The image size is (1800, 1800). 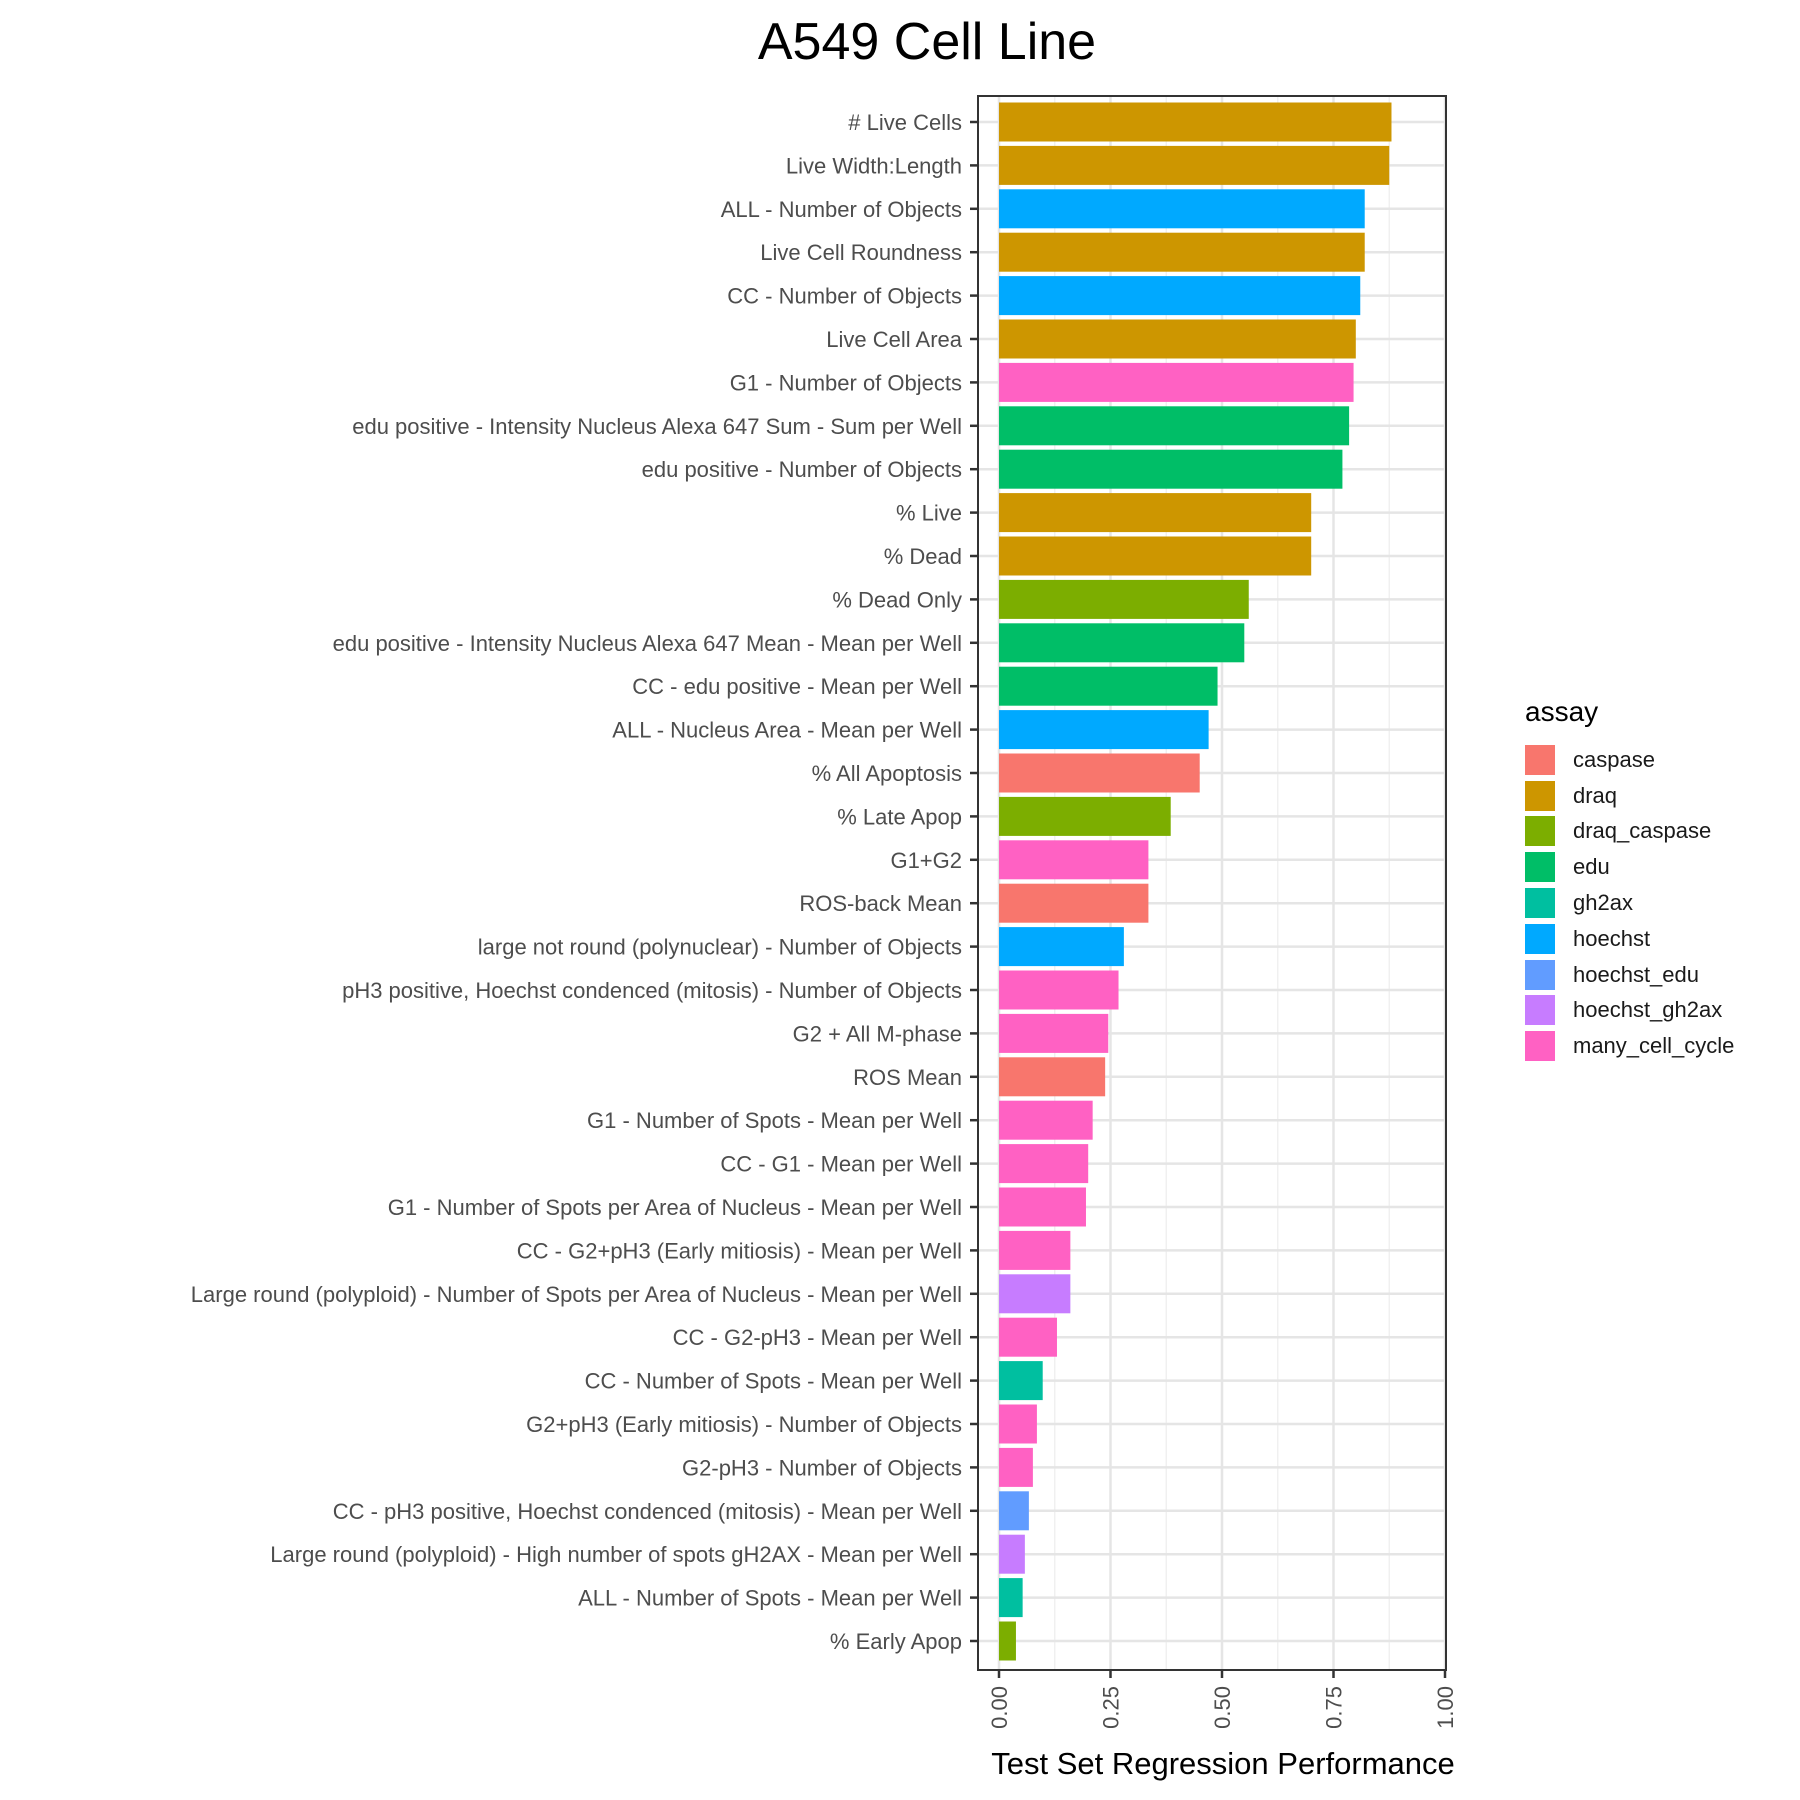 I want to click on y-tick-label: CC - Number of Objects, so click(x=844, y=296).